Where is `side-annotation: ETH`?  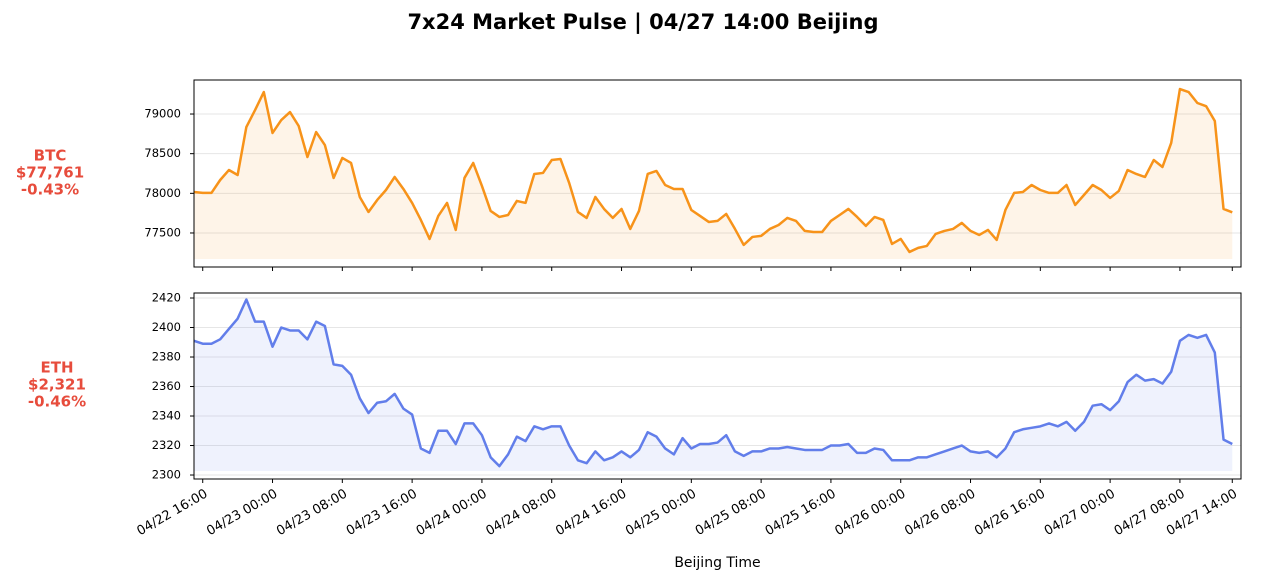
side-annotation: ETH is located at coordinates (56, 368).